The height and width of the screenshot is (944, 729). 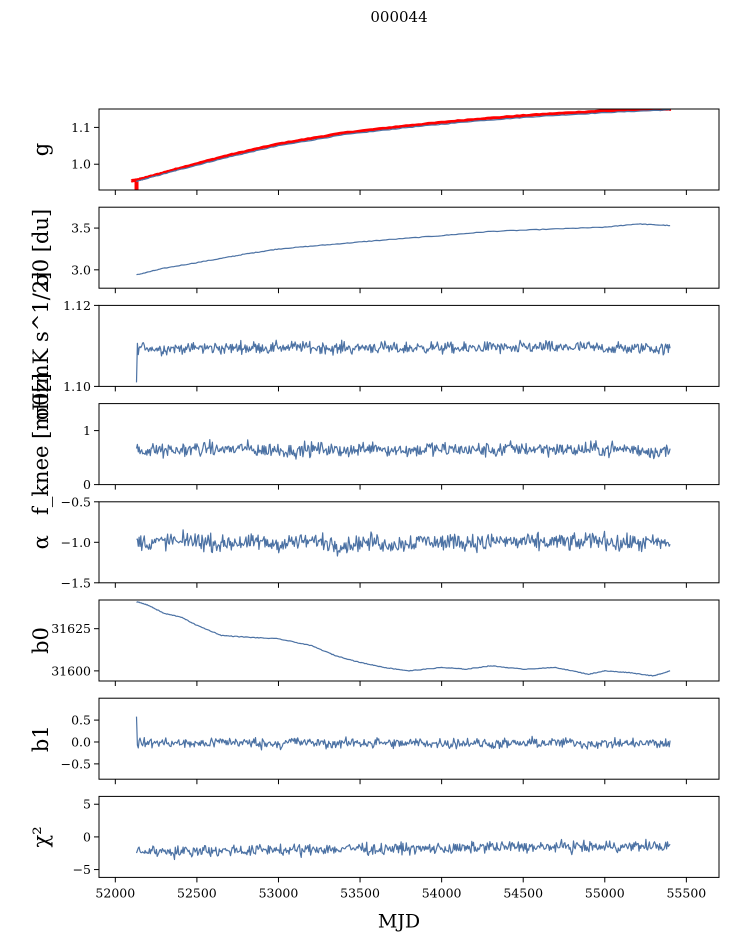 I want to click on chi2-xtick-label: 53500, so click(x=360, y=892).